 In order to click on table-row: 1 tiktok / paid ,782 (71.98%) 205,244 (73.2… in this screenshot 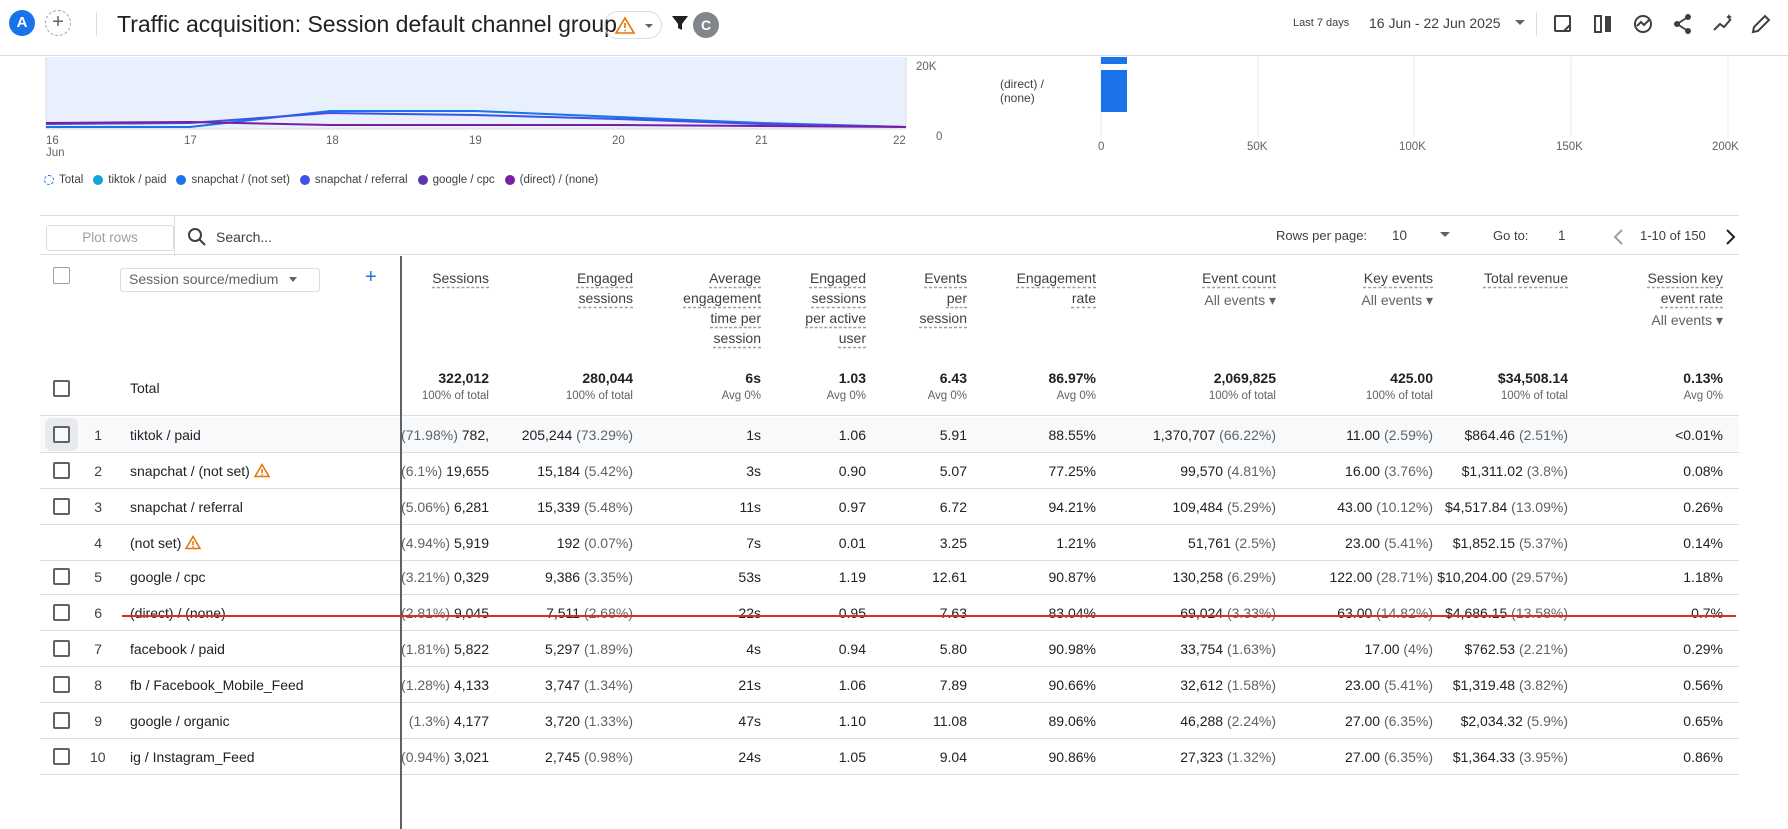, I will do `click(889, 435)`.